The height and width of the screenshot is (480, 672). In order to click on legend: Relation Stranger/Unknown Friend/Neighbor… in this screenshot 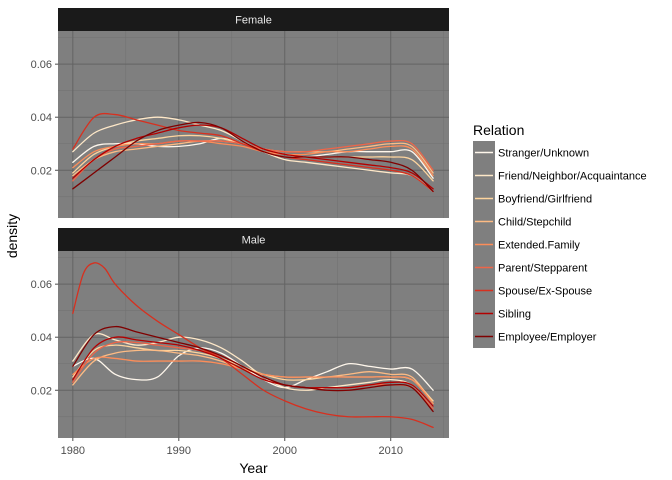, I will do `click(560, 235)`.